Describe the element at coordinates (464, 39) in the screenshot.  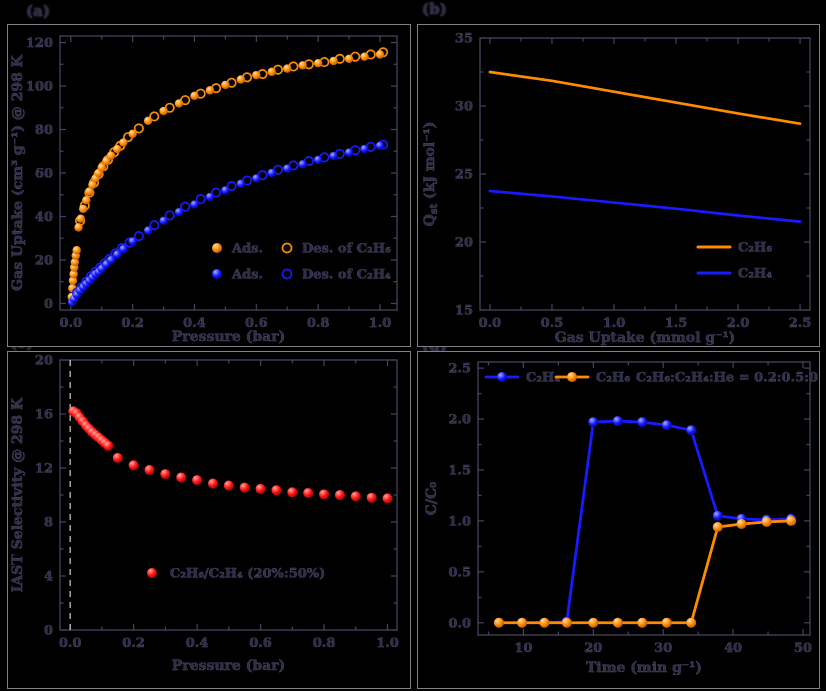
I see `svg-text: 35` at that location.